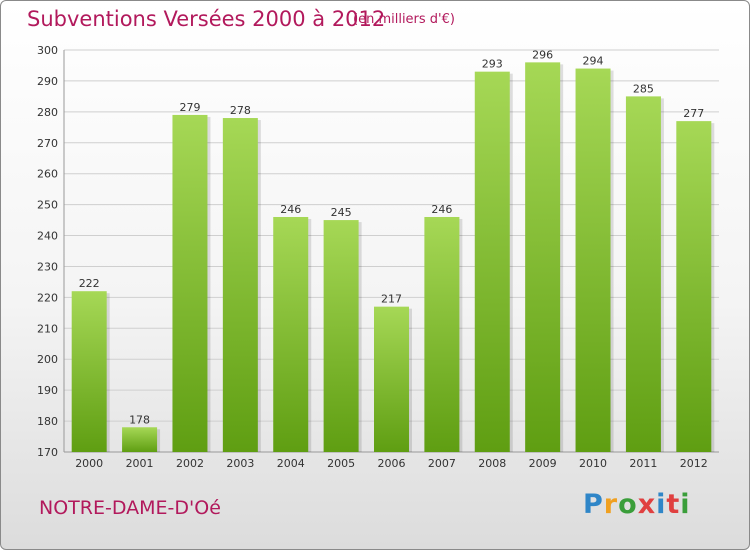 This screenshot has width=750, height=550. I want to click on x-tick-label: 2006, so click(392, 463).